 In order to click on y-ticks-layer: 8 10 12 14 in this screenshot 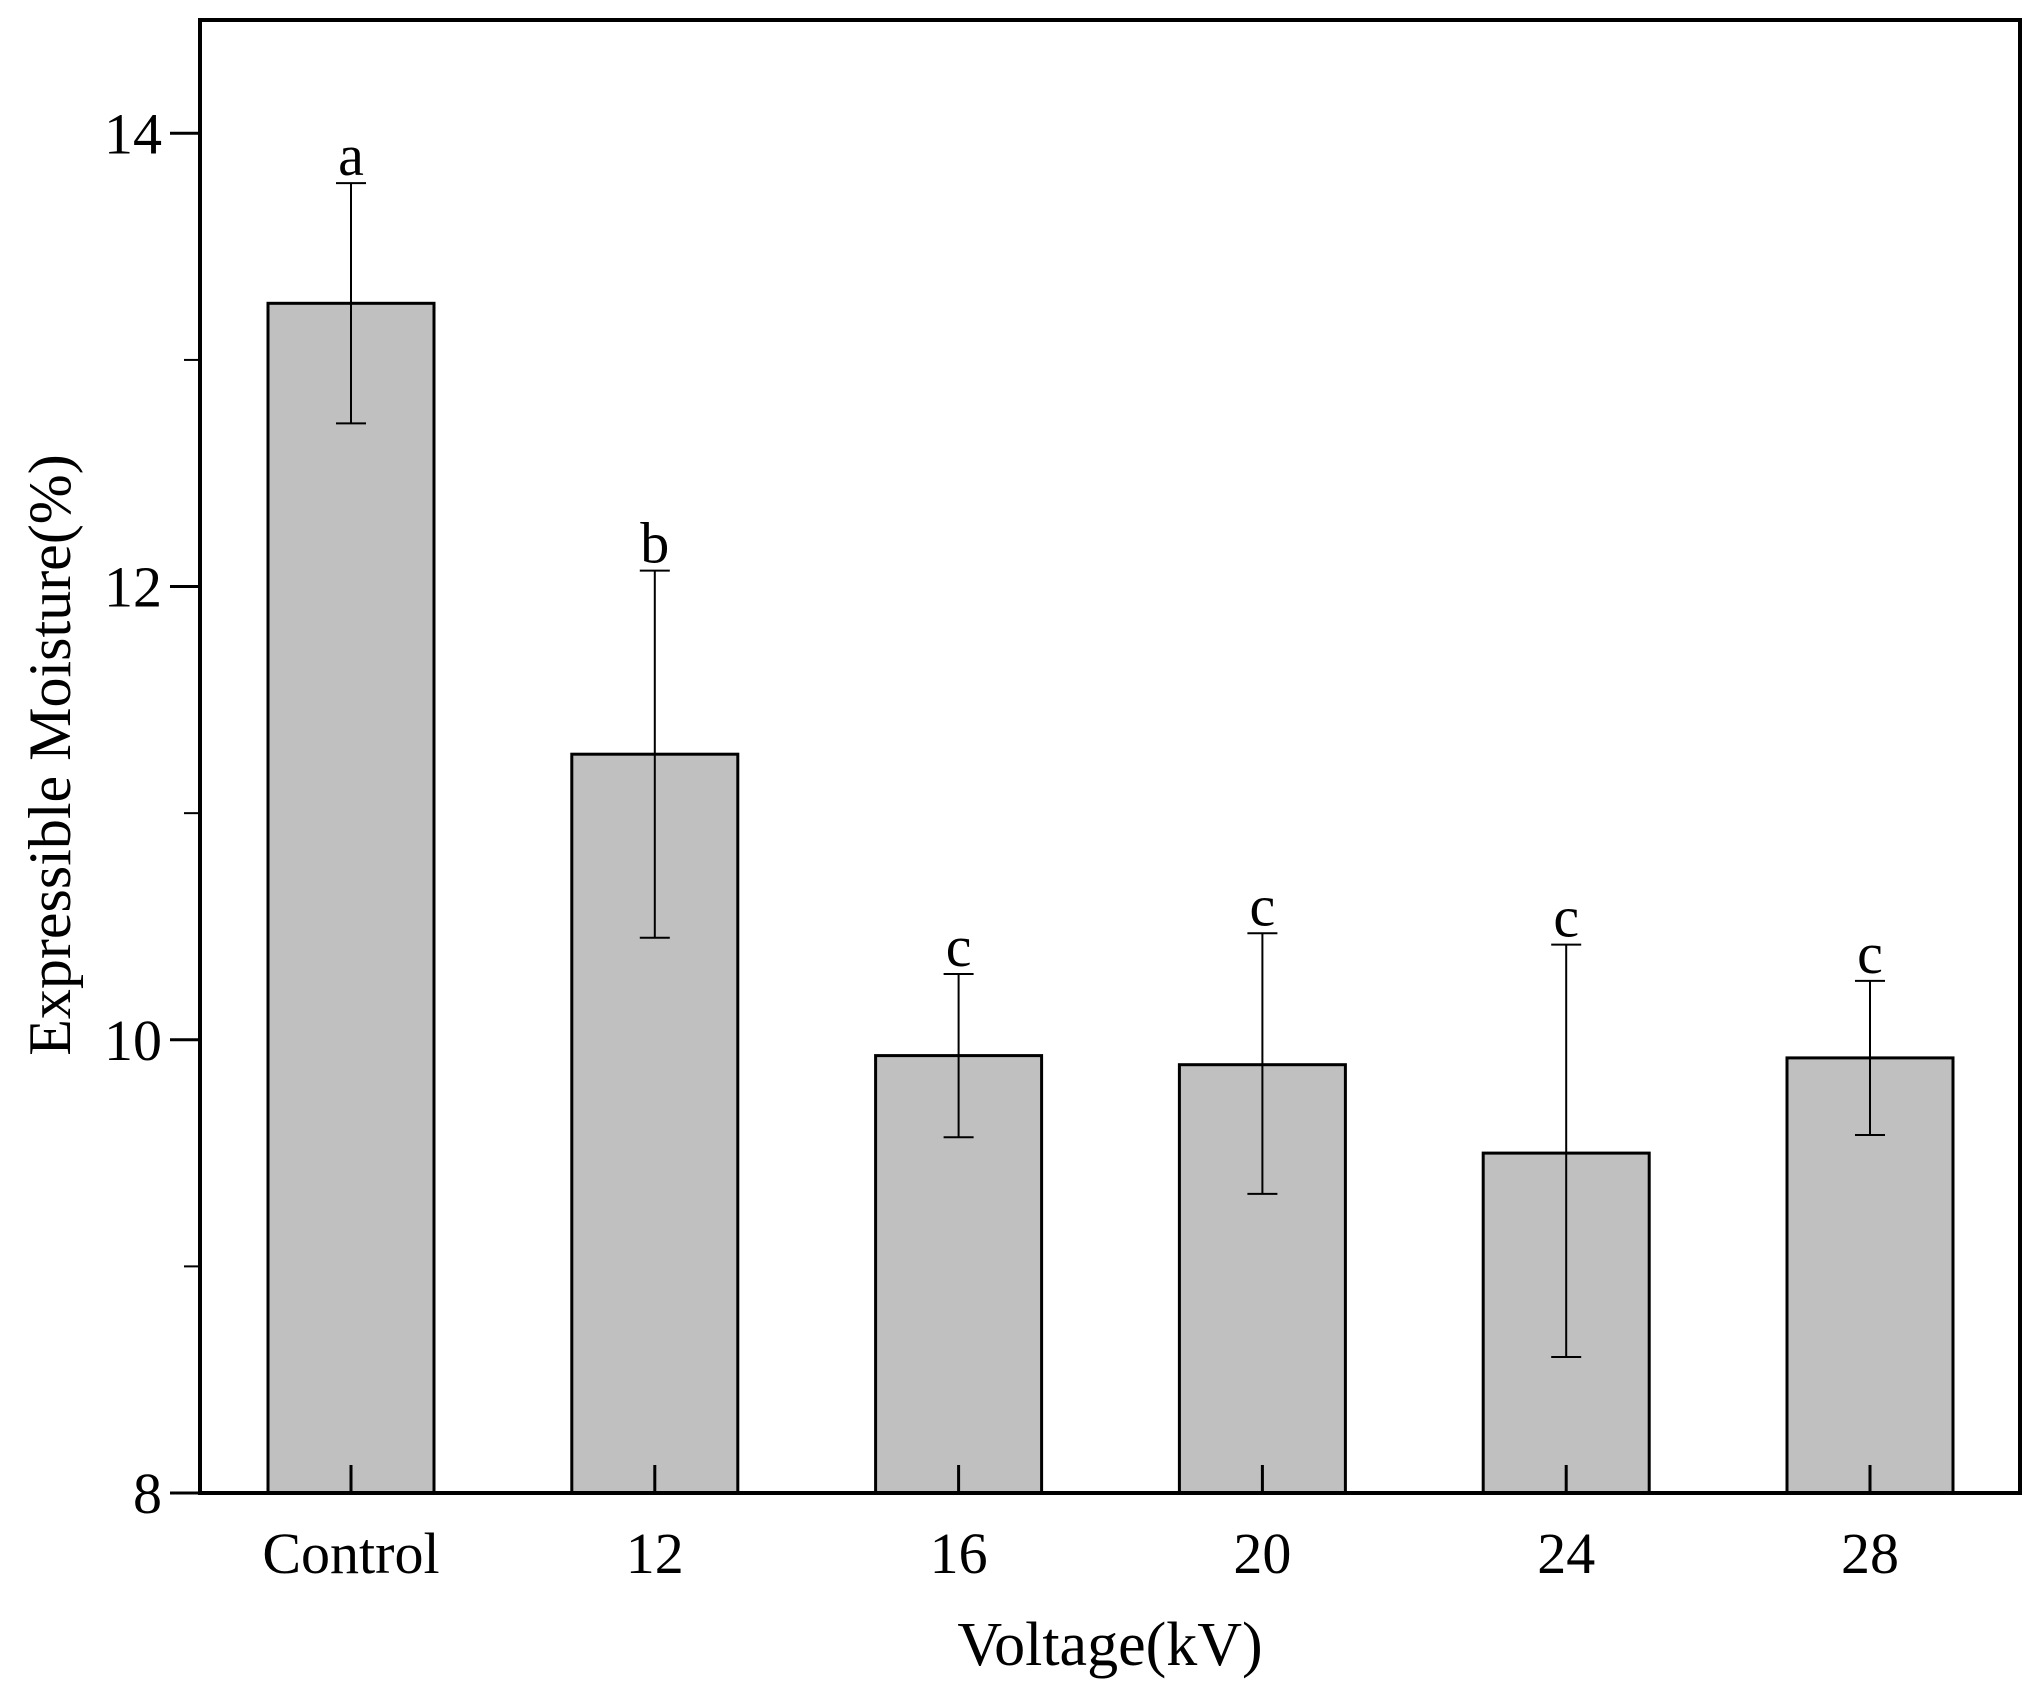, I will do `click(152, 813)`.